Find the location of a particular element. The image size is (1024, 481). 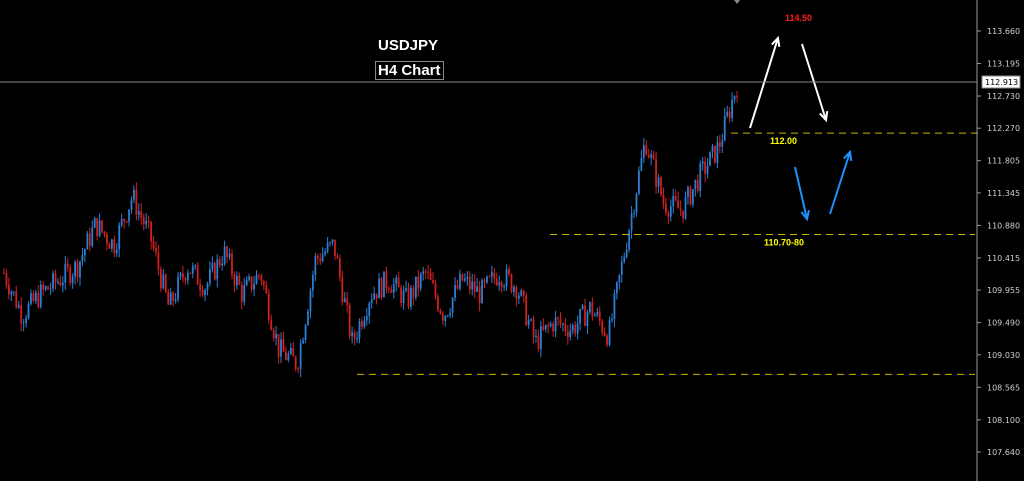

y-tick-label: 110.415 is located at coordinates (1003, 258).